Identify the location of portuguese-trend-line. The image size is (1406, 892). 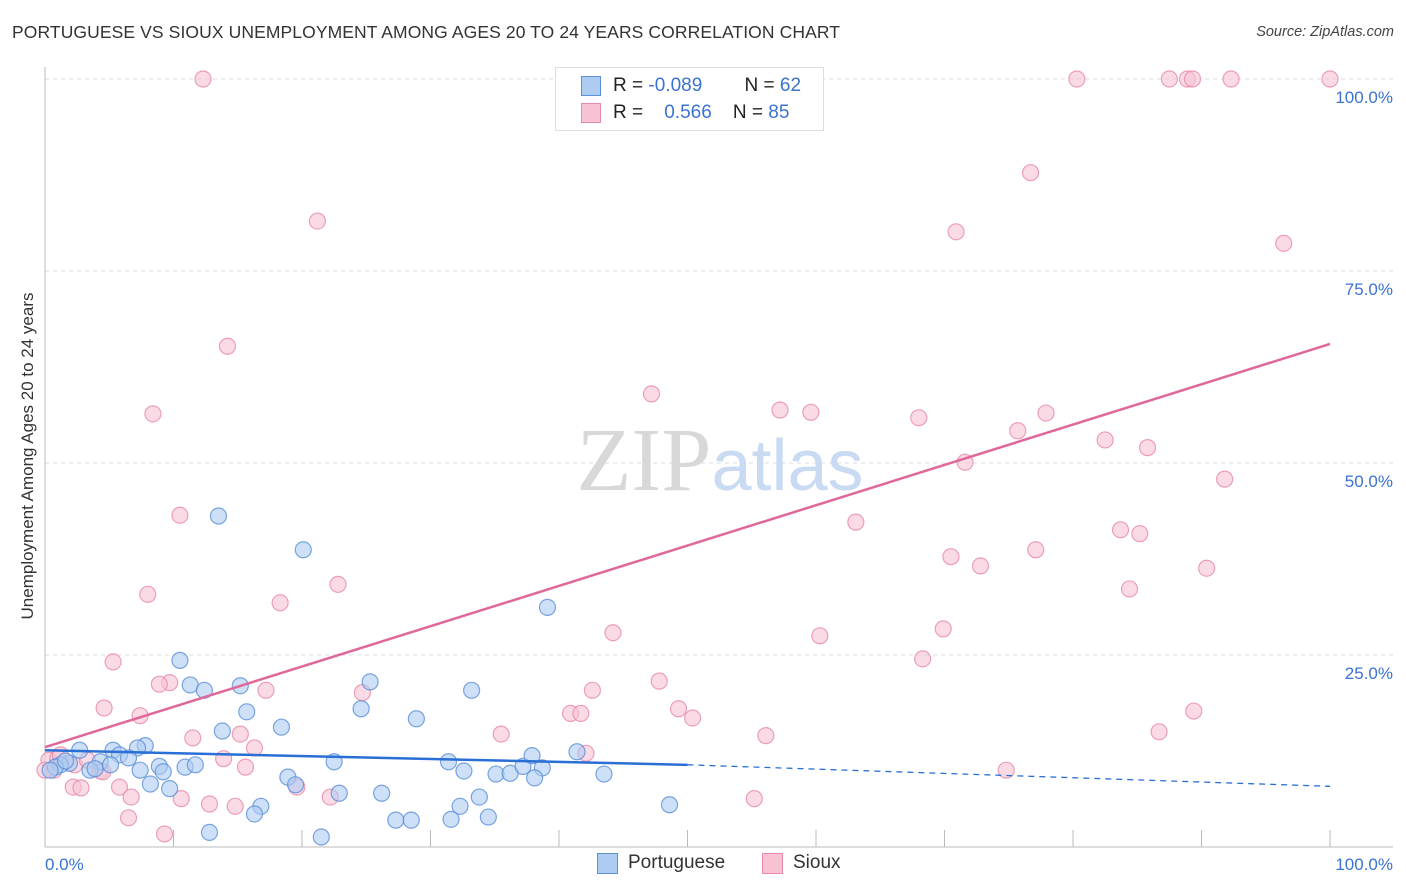
(366, 757).